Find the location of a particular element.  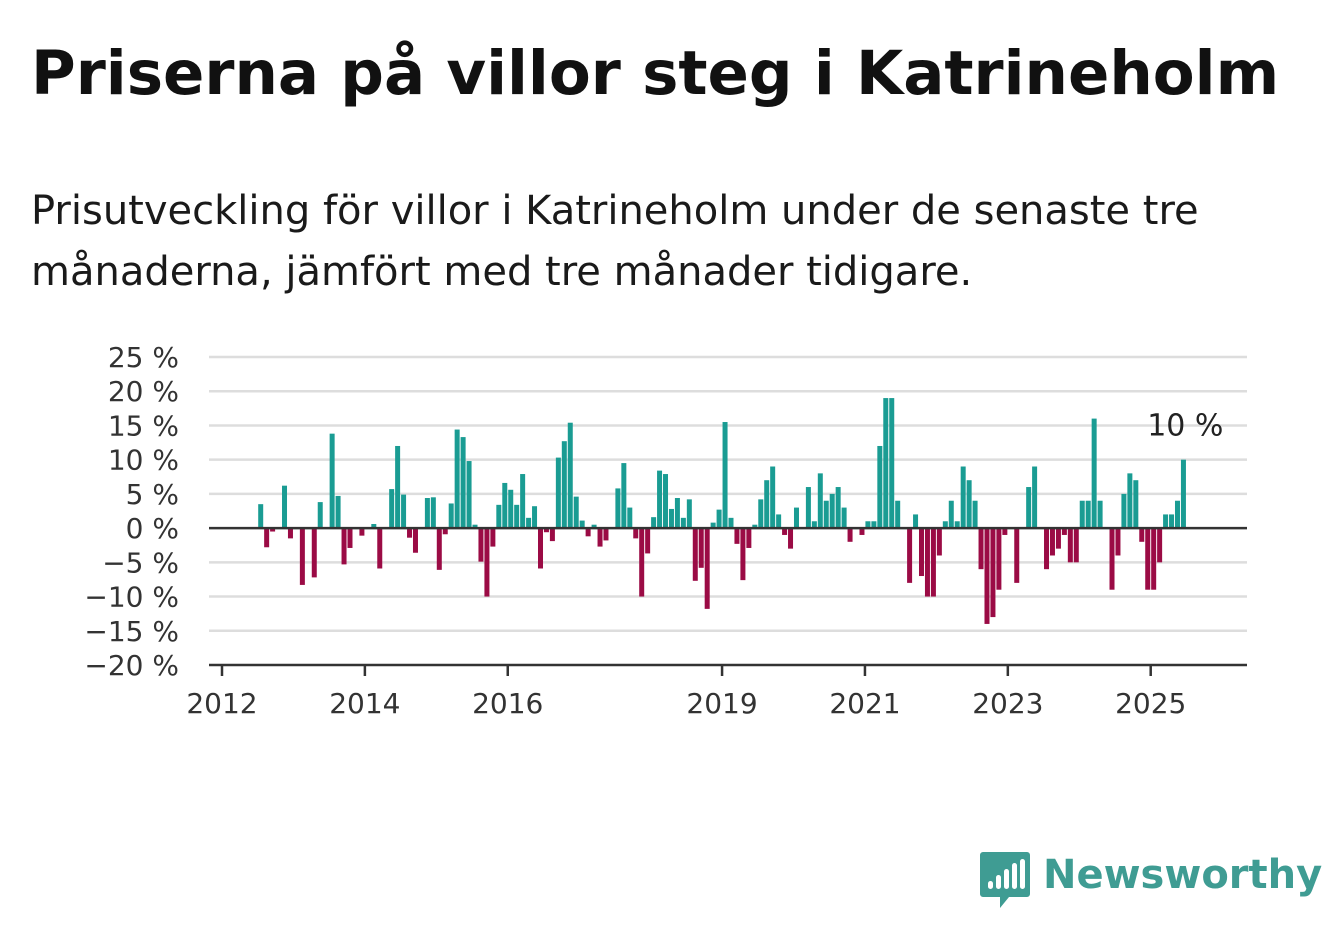

y-tick-label: 15 % is located at coordinates (143, 425).